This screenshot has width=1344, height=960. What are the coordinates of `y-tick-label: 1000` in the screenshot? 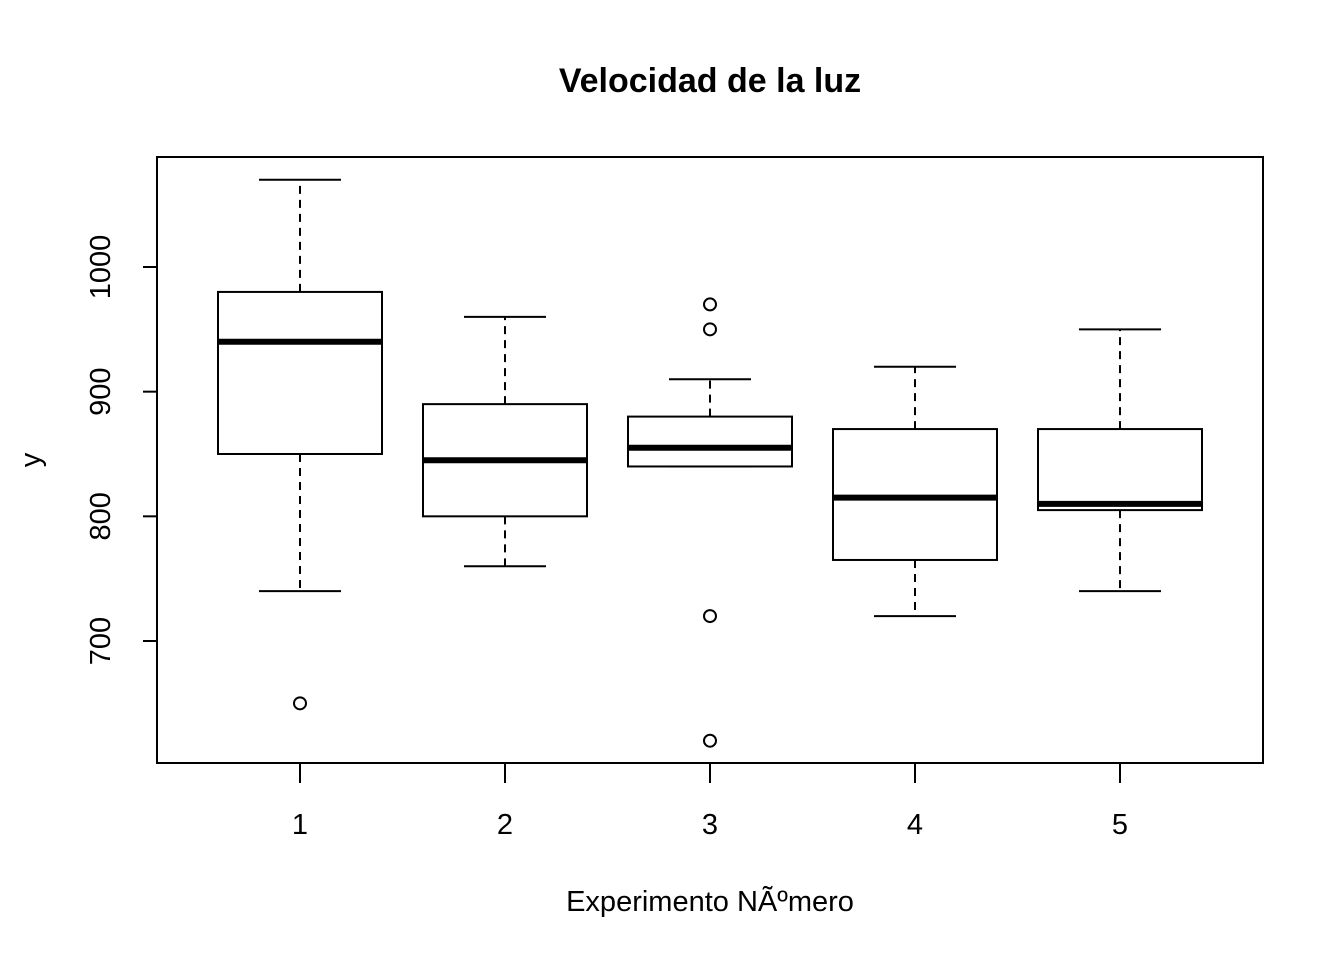 It's located at (101, 267).